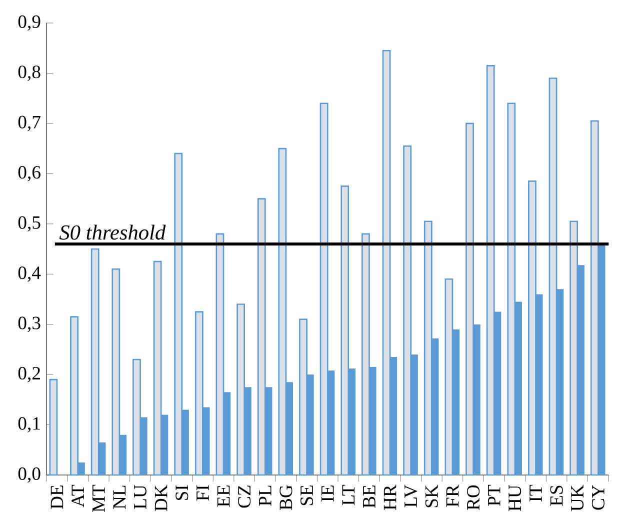 This screenshot has width=619, height=526. I want to click on x-tick-label: CZ, so click(244, 497).